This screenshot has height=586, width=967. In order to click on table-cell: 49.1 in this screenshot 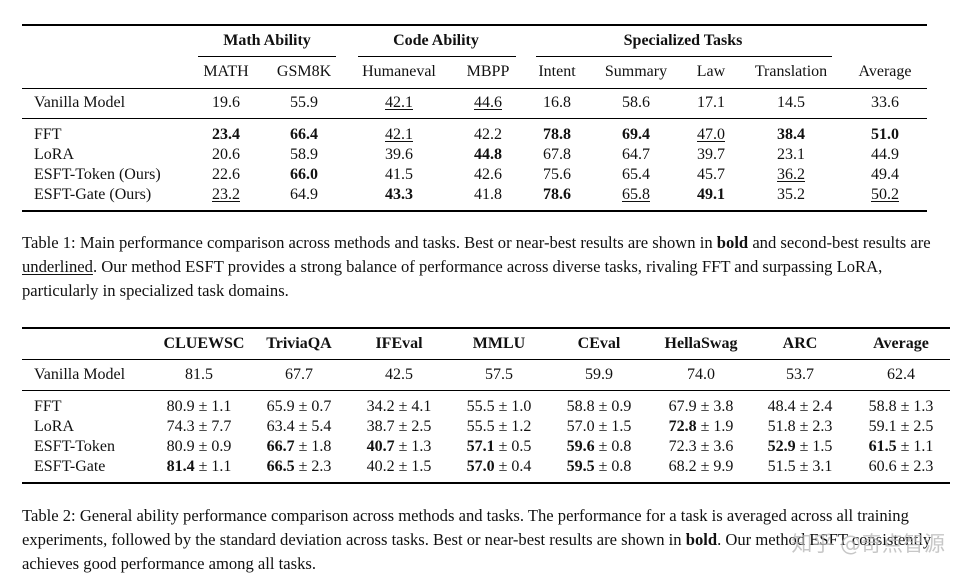, I will do `click(711, 195)`.